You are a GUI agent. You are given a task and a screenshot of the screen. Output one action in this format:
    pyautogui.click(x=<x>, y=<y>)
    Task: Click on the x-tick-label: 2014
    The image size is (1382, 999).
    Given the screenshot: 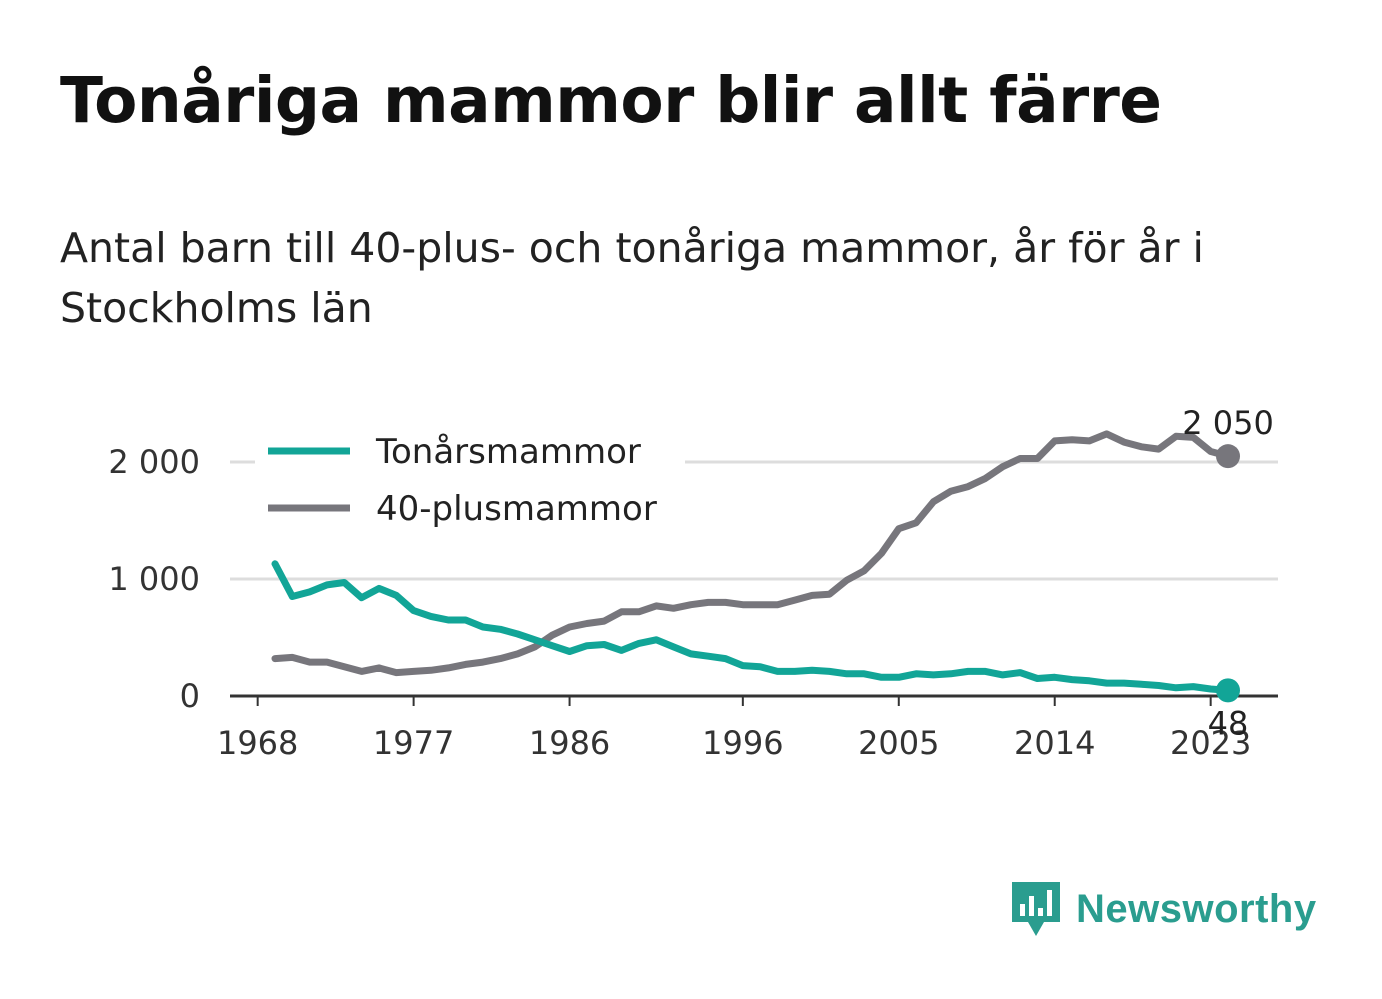 What is the action you would take?
    pyautogui.click(x=1054, y=743)
    